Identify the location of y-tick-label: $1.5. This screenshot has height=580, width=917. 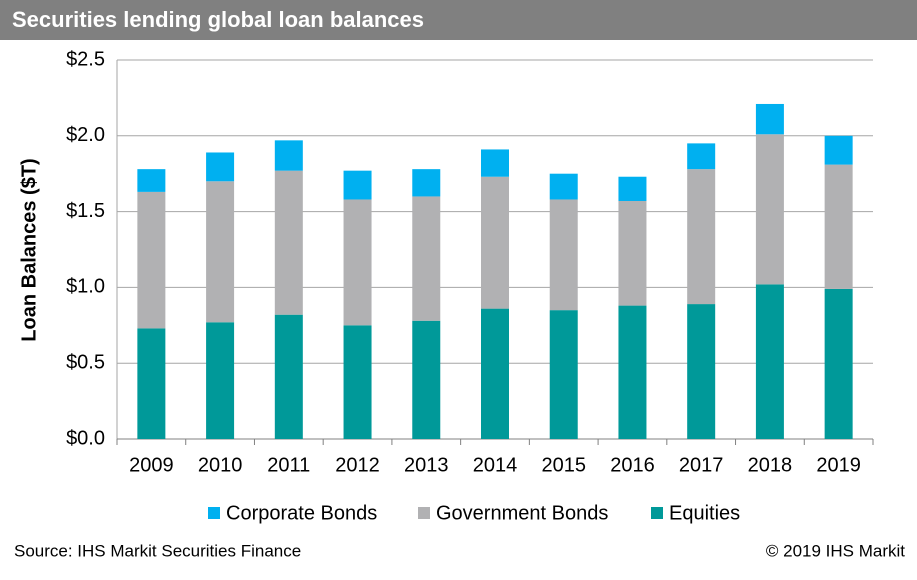
(85, 211).